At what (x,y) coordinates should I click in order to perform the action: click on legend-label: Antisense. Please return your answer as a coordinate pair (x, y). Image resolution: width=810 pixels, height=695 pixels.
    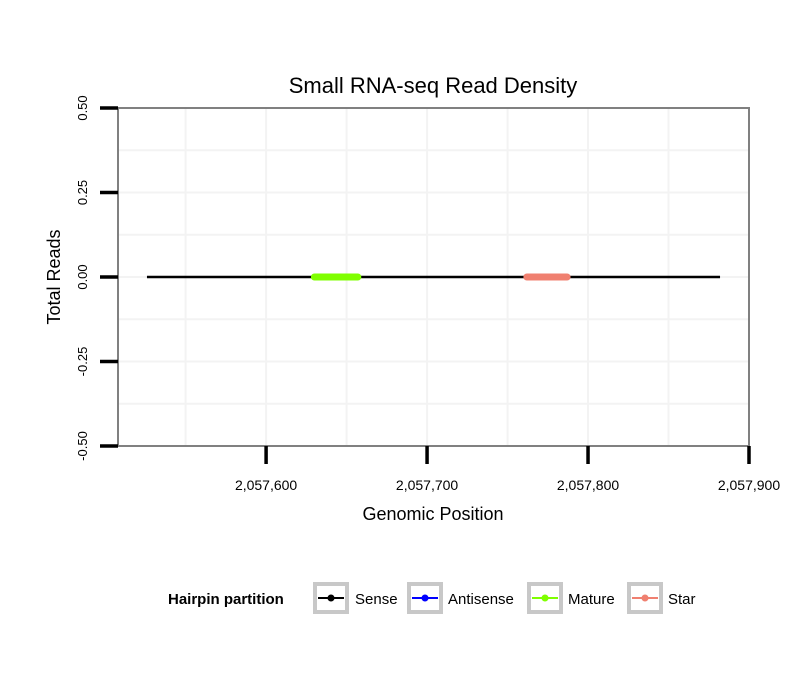
    Looking at the image, I should click on (481, 599).